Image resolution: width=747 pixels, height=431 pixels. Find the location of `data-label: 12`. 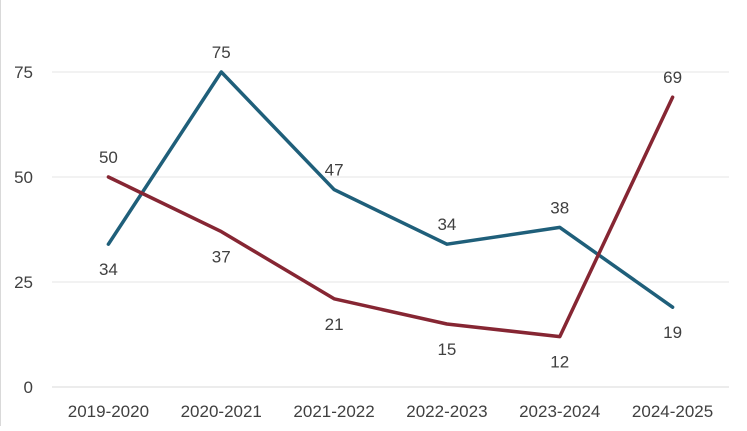

data-label: 12 is located at coordinates (559, 362).